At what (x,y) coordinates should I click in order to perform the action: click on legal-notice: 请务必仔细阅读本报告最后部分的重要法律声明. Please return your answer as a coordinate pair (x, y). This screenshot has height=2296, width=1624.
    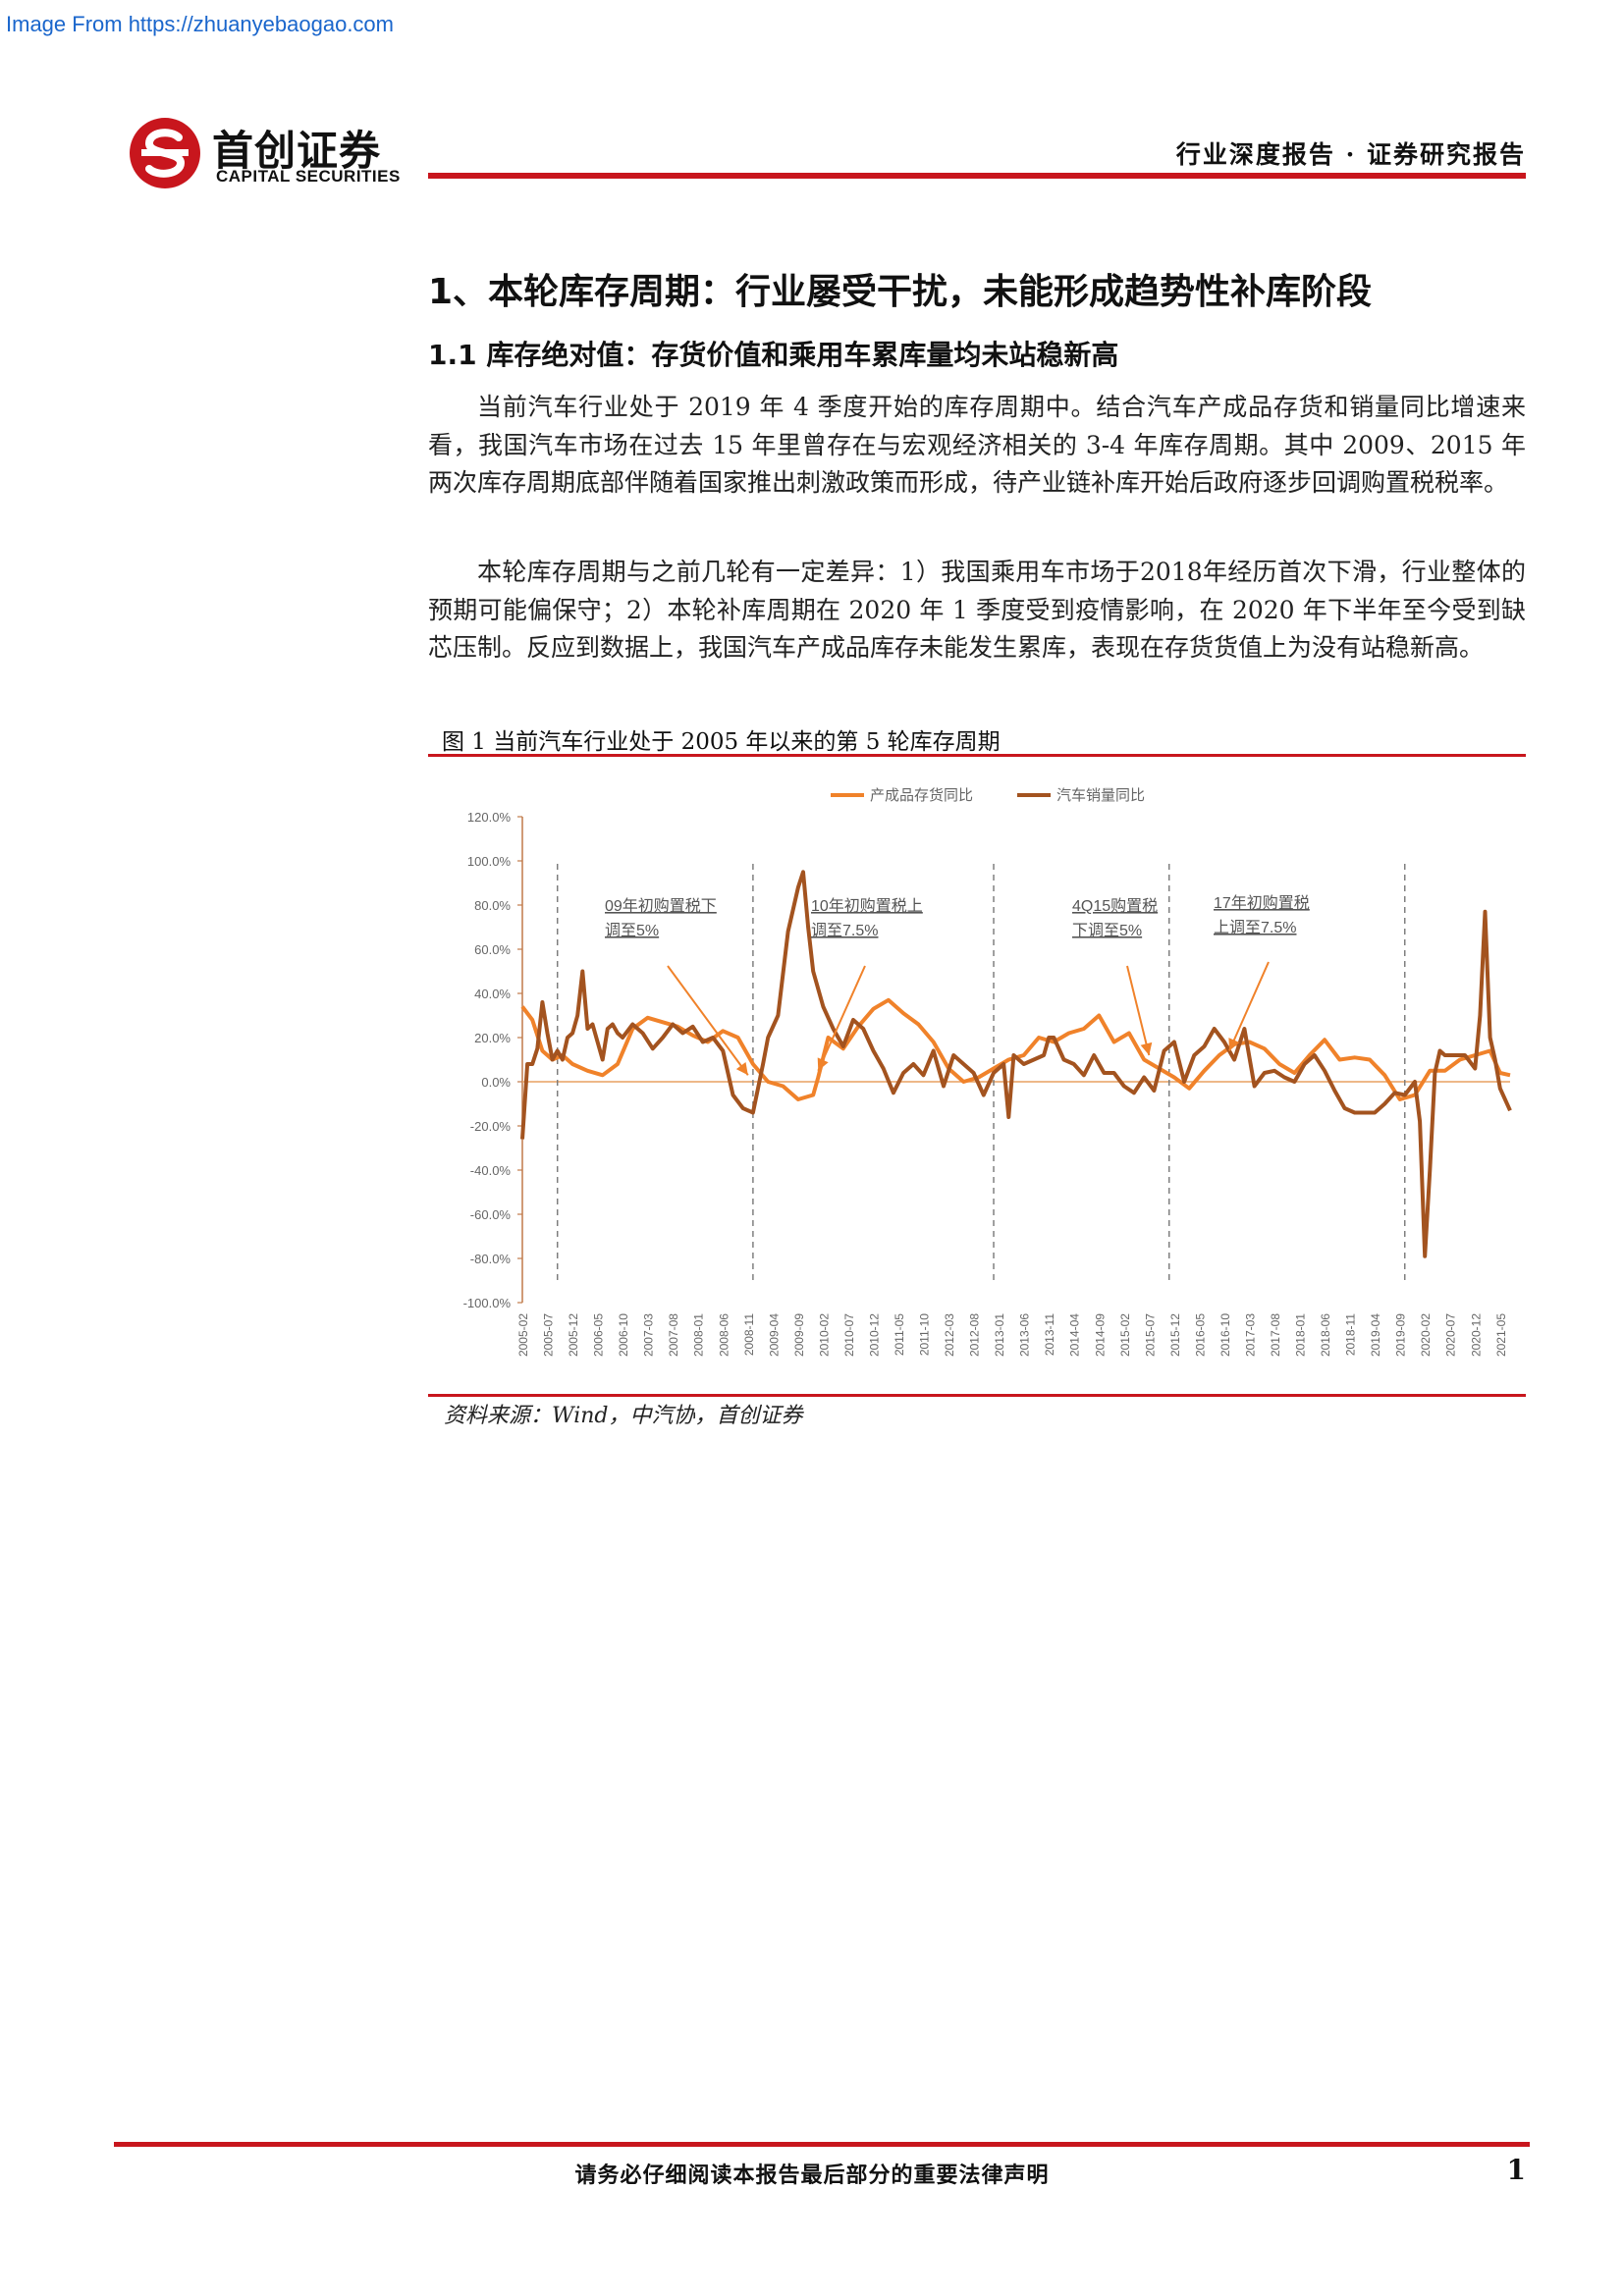
    Looking at the image, I should click on (812, 2175).